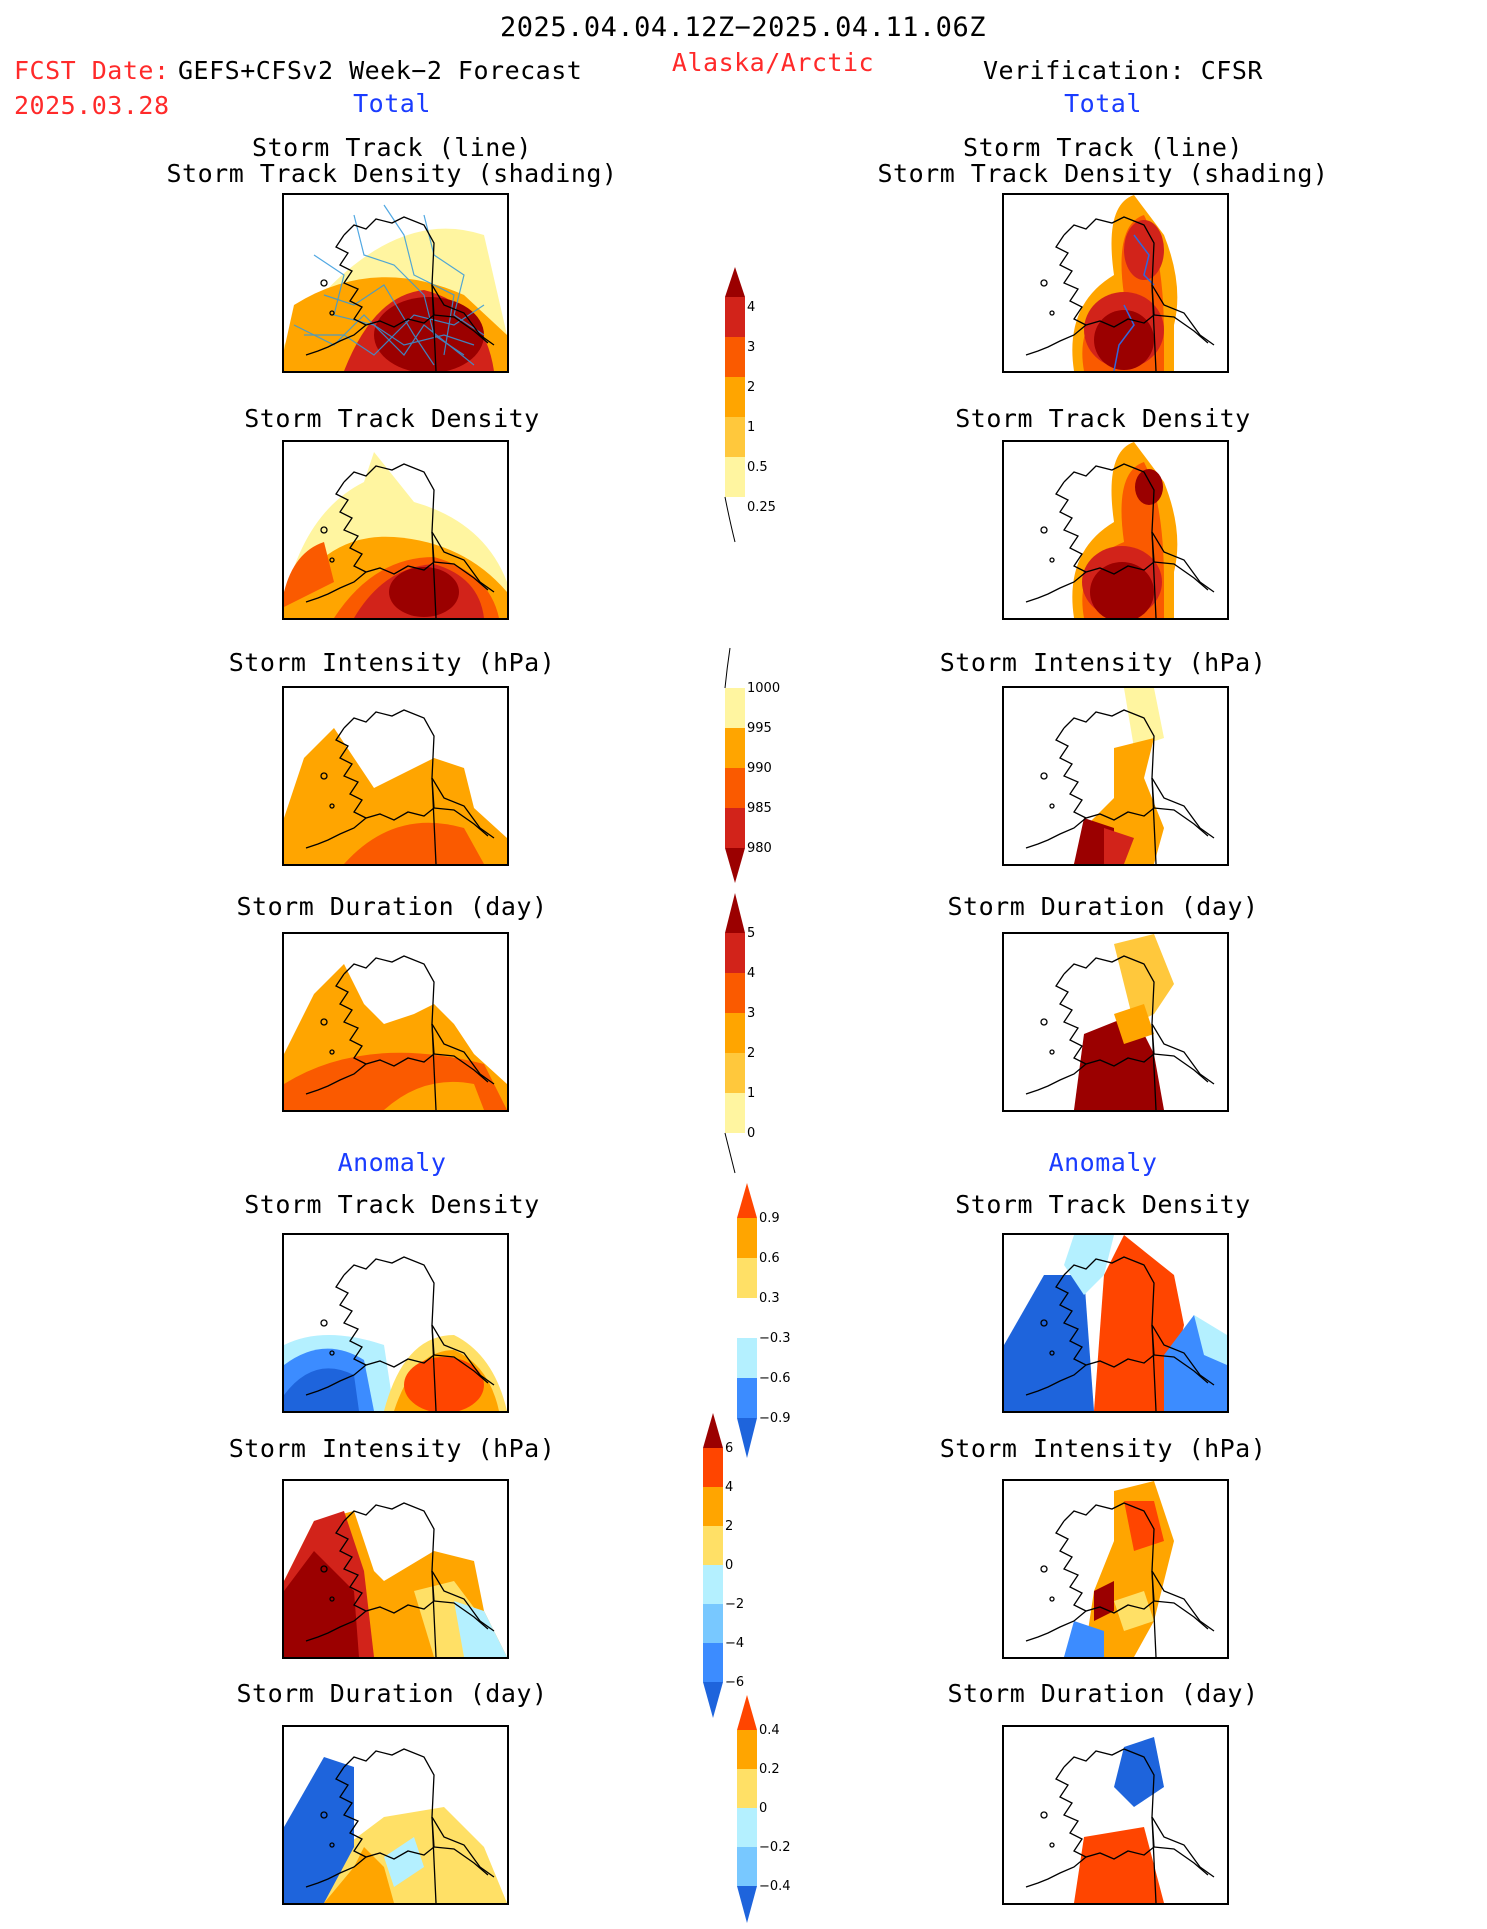 The width and height of the screenshot is (1487, 1929). What do you see at coordinates (395, 1569) in the screenshot?
I see `map-panel-fcst-intensity-anom` at bounding box center [395, 1569].